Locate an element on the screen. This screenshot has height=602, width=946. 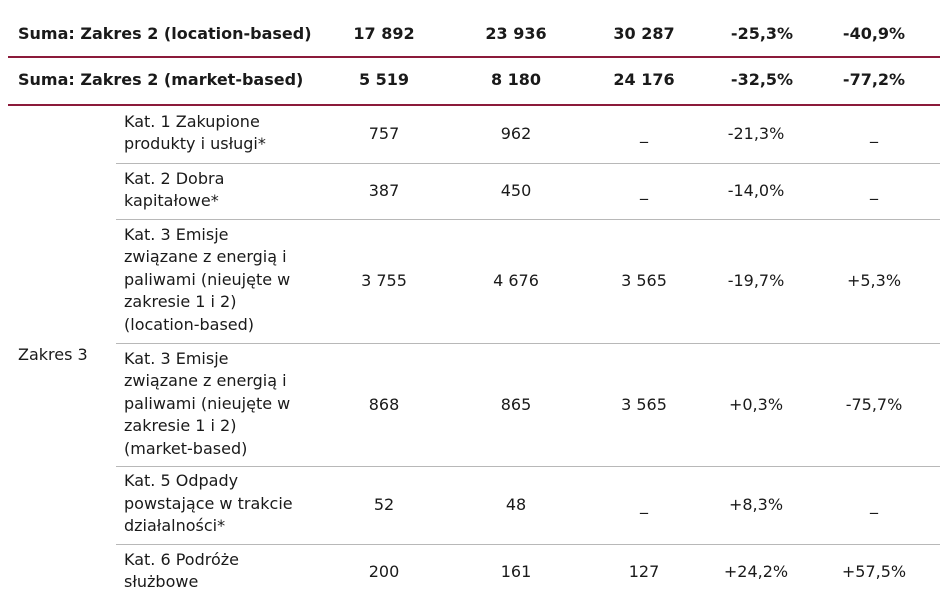
change-cell: +57,5% is located at coordinates (874, 571).